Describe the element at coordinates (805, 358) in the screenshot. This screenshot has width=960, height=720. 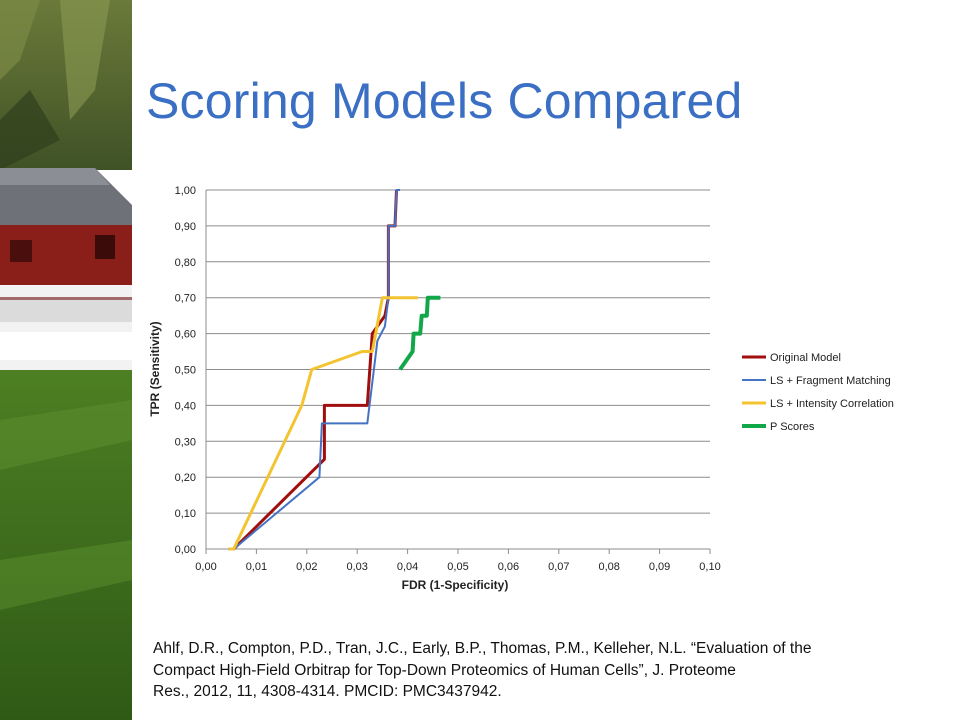
I see `legend-label: Original Model` at that location.